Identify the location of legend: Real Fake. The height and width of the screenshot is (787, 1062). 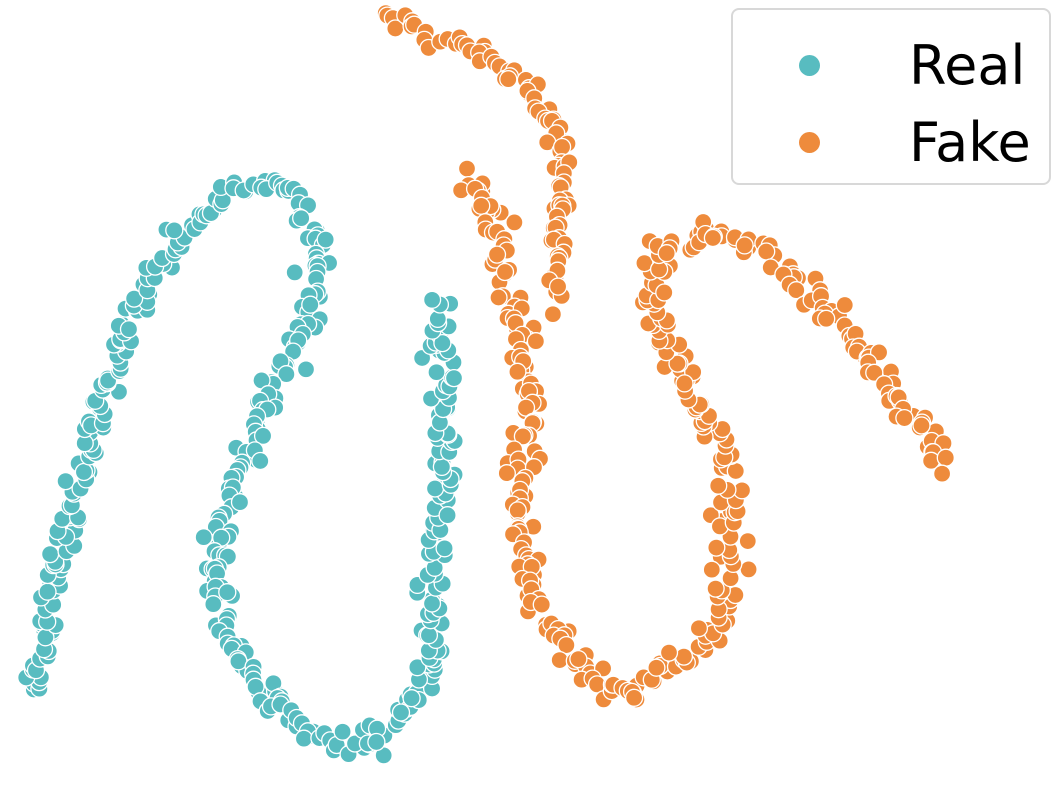
(891, 96).